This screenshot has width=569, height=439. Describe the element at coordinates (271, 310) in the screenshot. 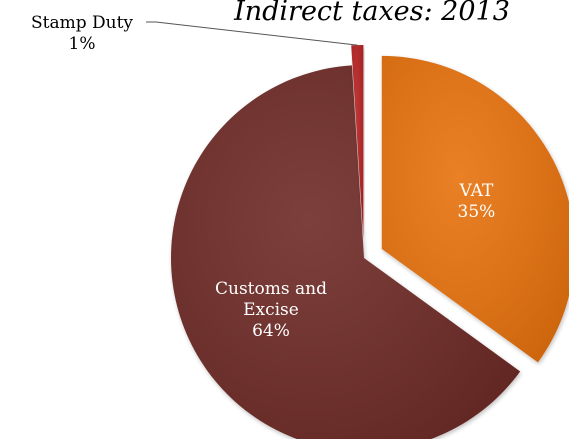

I see `slice-name-label: Excise` at that location.